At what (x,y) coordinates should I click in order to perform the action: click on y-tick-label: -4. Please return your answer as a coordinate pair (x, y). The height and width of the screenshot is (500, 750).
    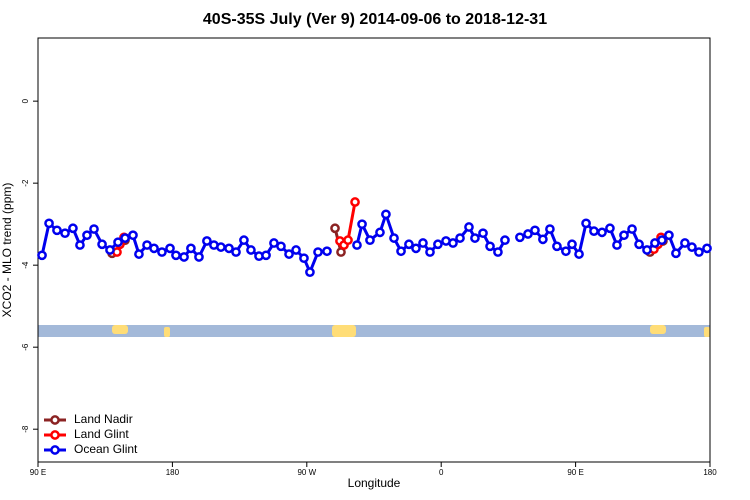
    Looking at the image, I should click on (25, 265).